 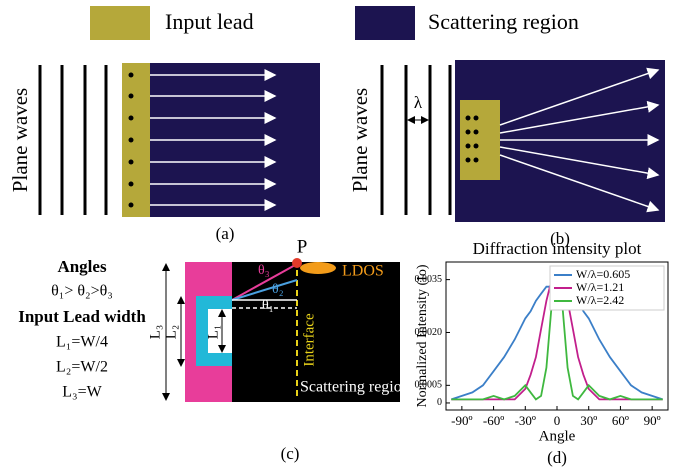 I want to click on x-tick-label: 30º, so click(x=588, y=420).